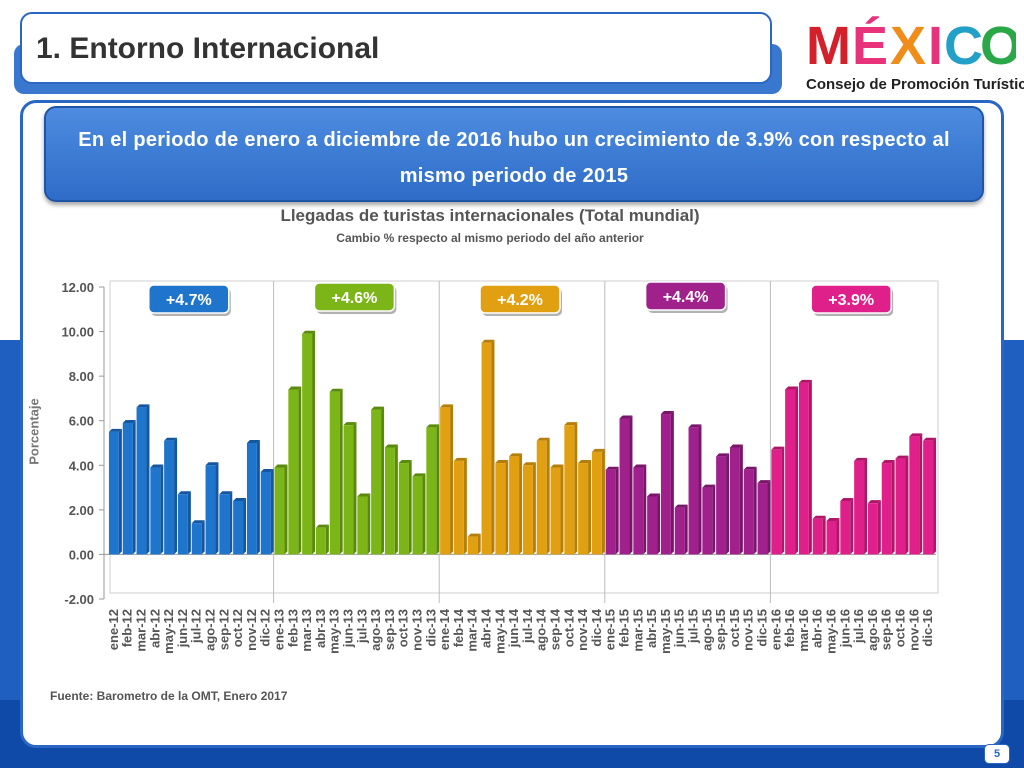 The height and width of the screenshot is (768, 1024). What do you see at coordinates (189, 300) in the screenshot?
I see `year-badge-label: +4.7%` at bounding box center [189, 300].